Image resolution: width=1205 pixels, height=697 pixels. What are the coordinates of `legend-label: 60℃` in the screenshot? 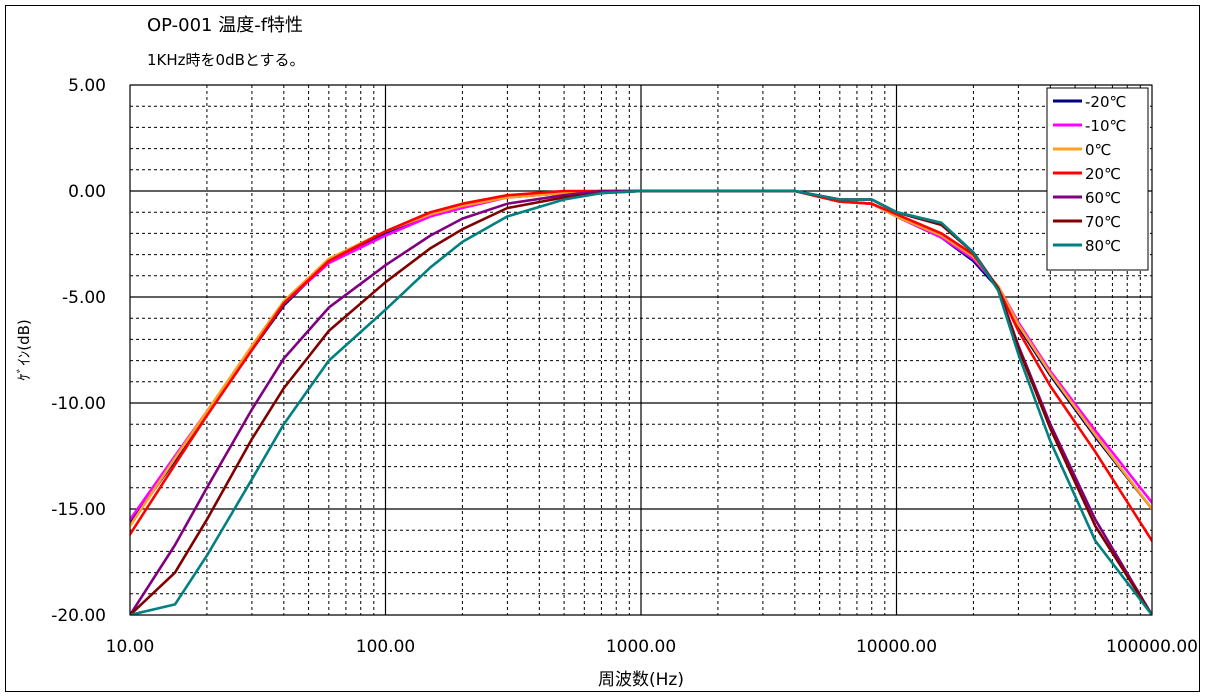 It's located at (1103, 198).